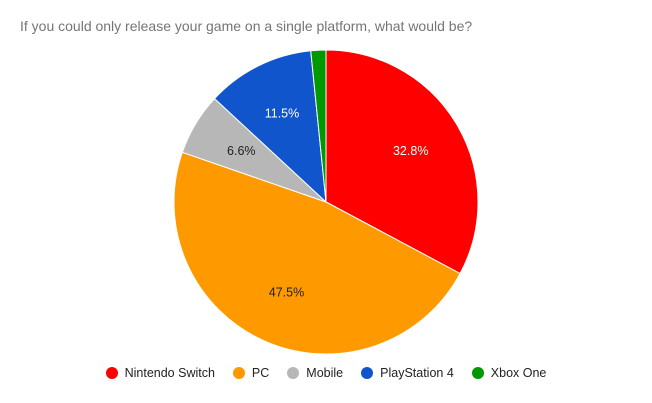 This screenshot has height=403, width=652. I want to click on slice-label-mobile: 6.6%, so click(241, 151).